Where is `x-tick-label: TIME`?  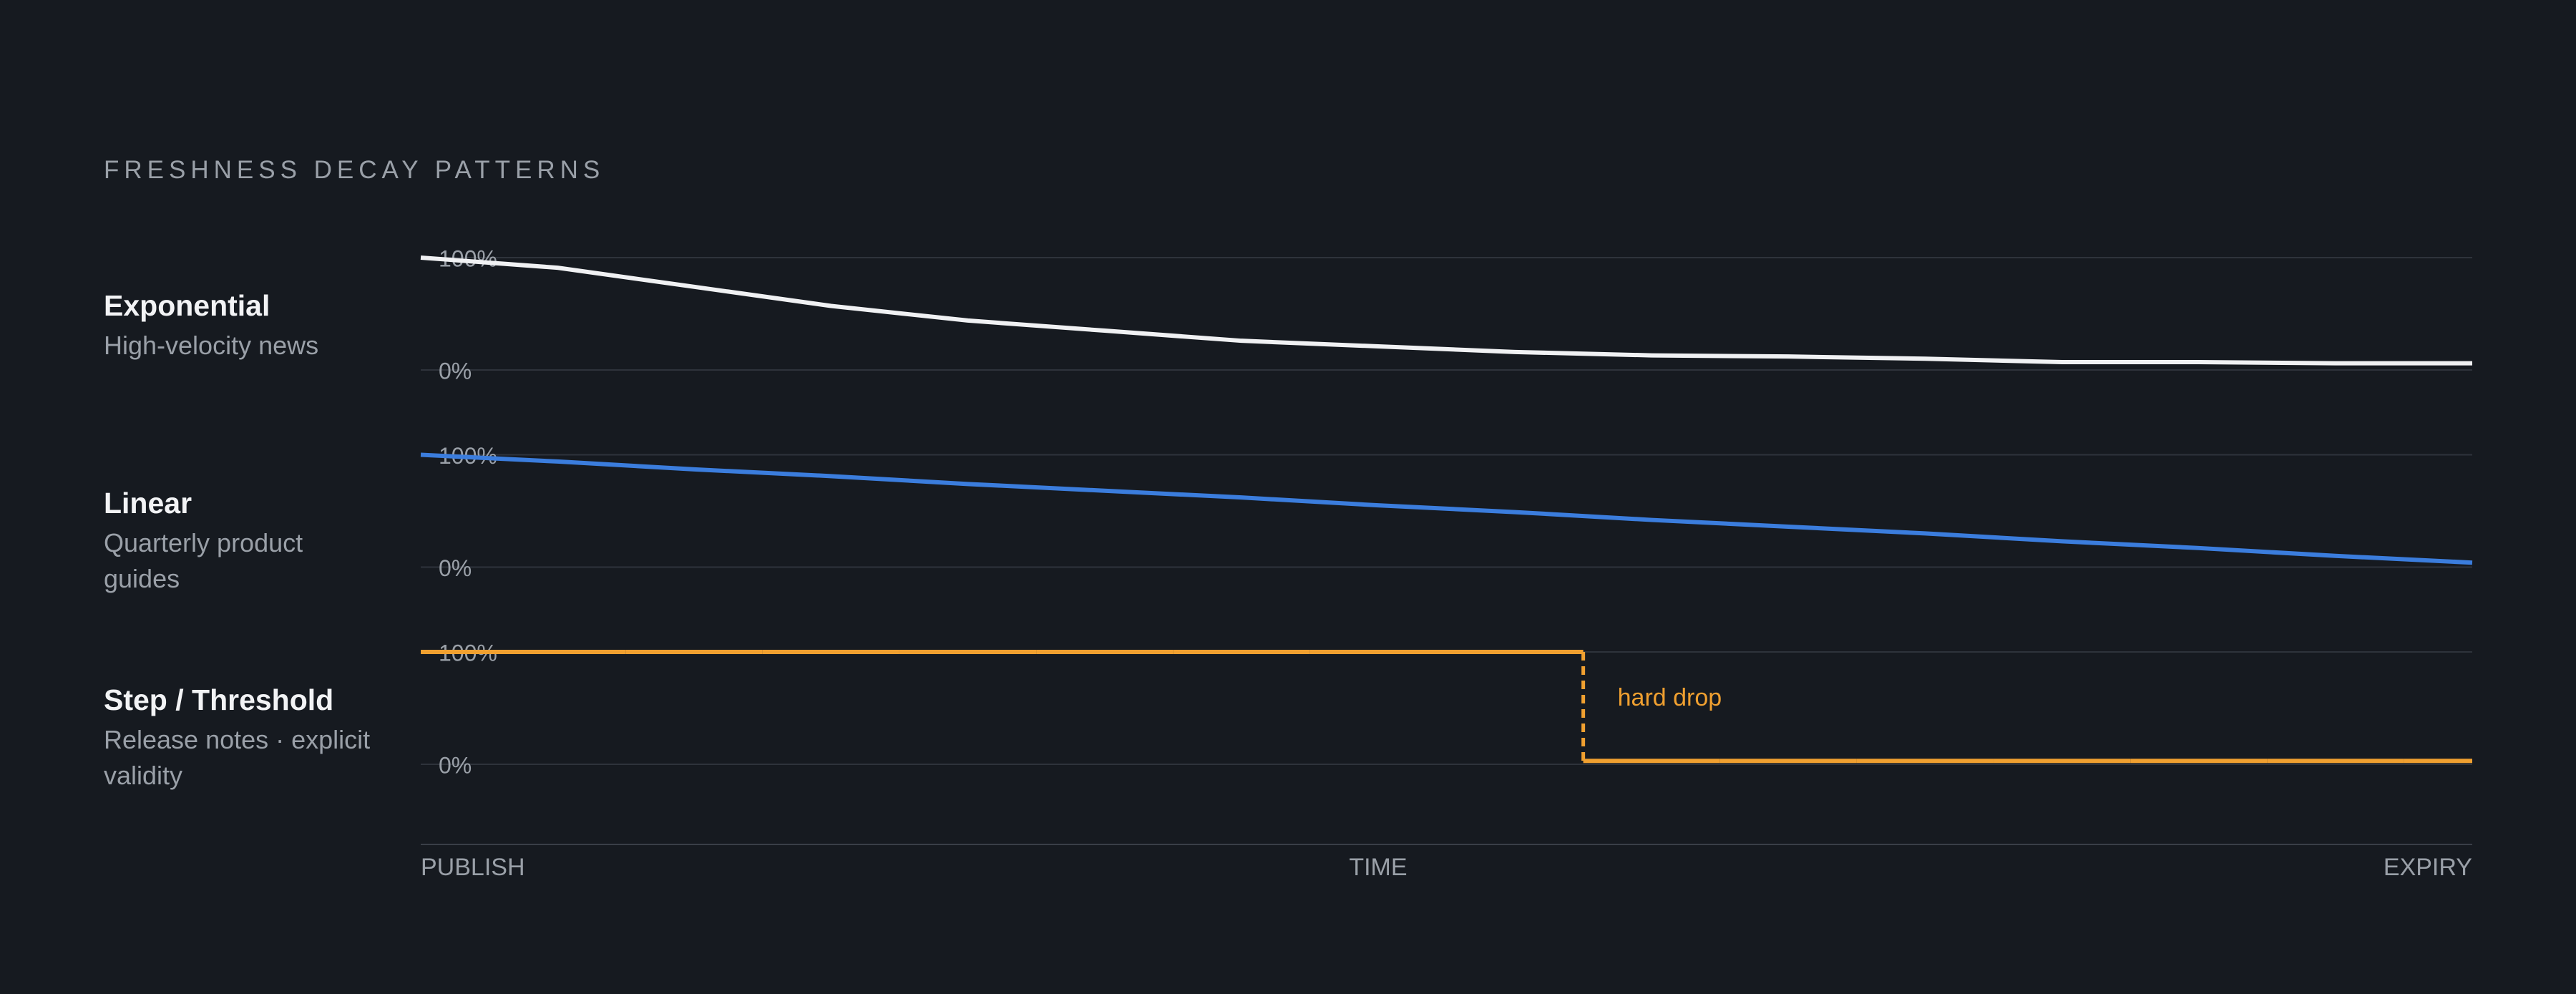 x-tick-label: TIME is located at coordinates (1378, 867).